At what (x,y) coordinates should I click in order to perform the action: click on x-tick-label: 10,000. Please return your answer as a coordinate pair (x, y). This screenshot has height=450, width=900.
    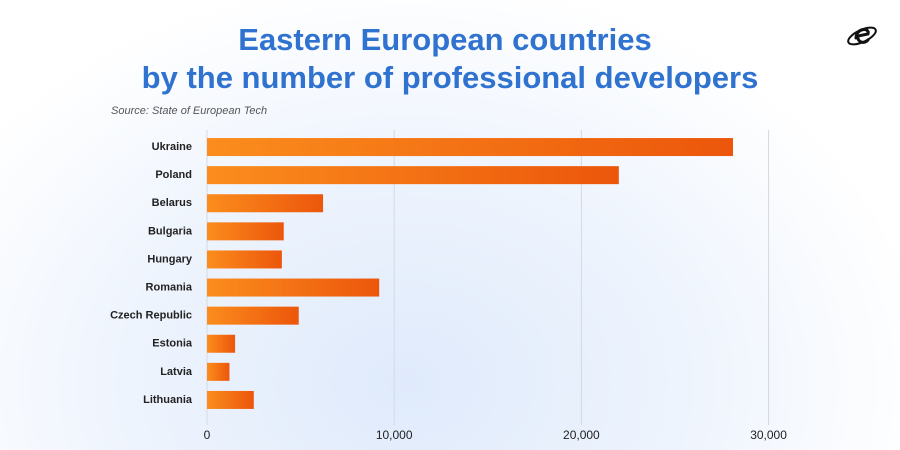
    Looking at the image, I should click on (394, 435).